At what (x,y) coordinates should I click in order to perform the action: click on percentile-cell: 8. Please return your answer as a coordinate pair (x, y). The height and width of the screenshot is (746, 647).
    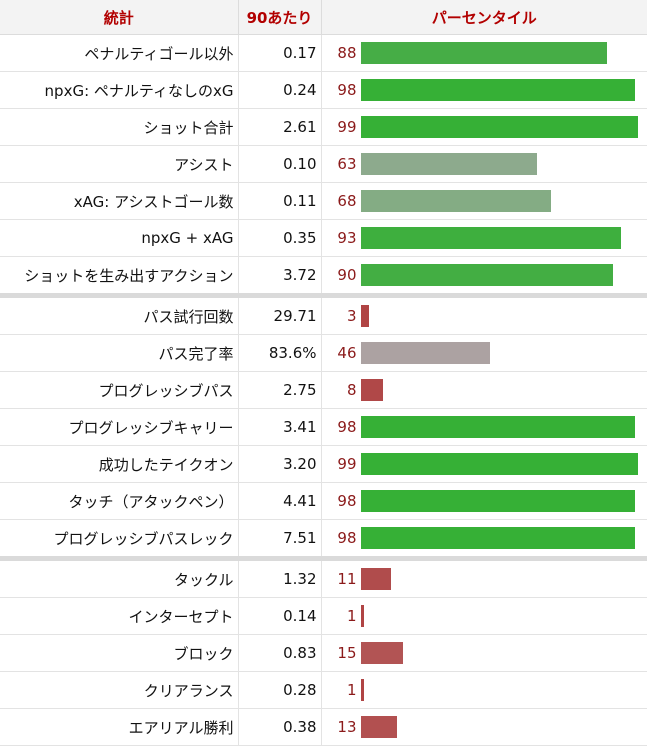
    Looking at the image, I should click on (484, 390).